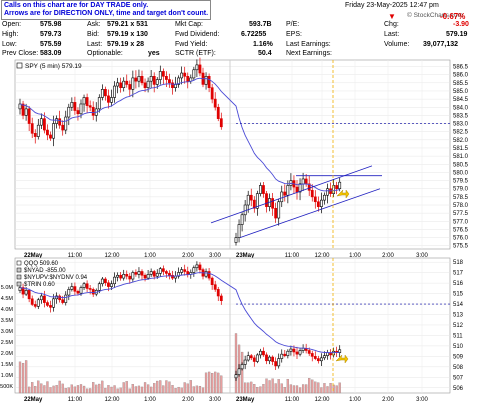 The width and height of the screenshot is (480, 406). What do you see at coordinates (322, 400) in the screenshot?
I see `qqq-xtick-label: 12:00` at bounding box center [322, 400].